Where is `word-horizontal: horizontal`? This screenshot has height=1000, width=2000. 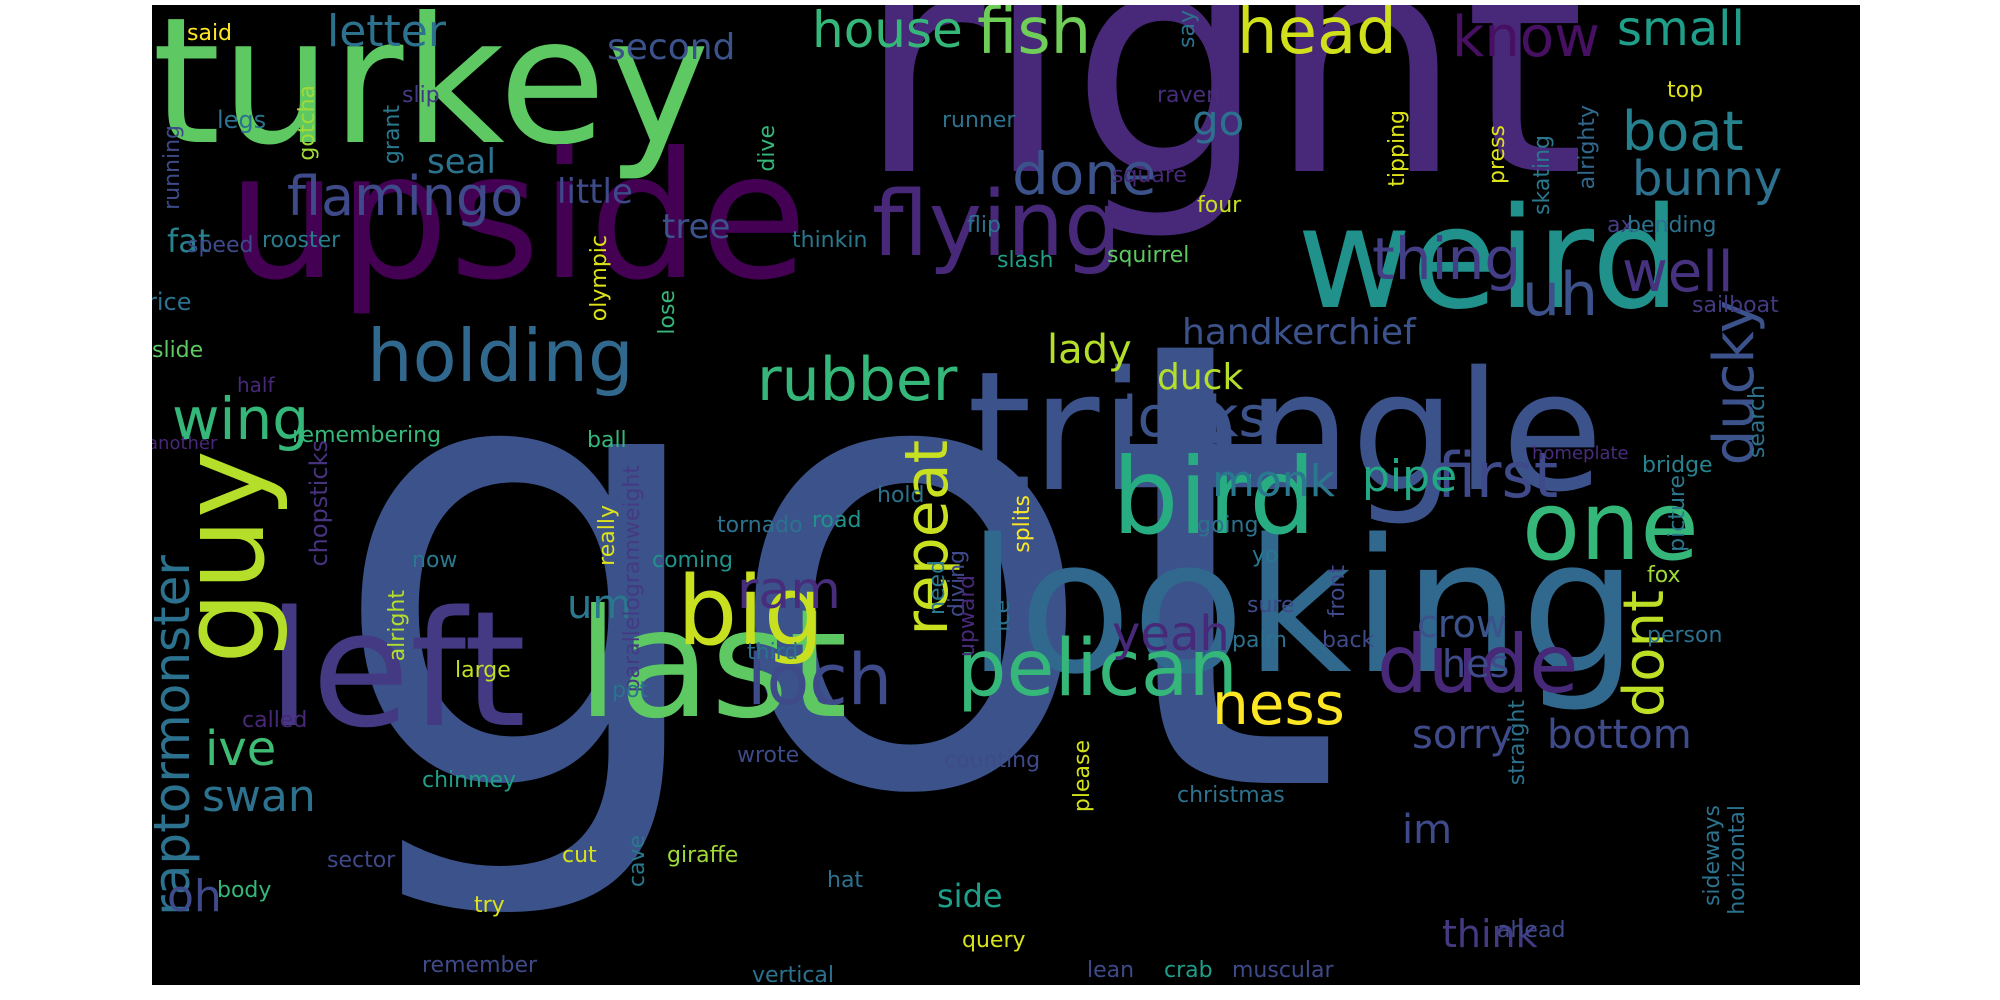 word-horizontal: horizontal is located at coordinates (1737, 860).